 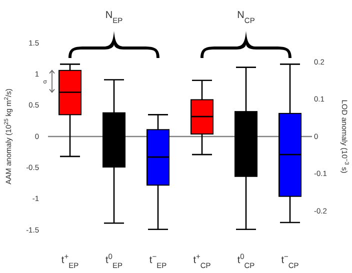 I want to click on text: N$_{EP}$, so click(x=114, y=17).